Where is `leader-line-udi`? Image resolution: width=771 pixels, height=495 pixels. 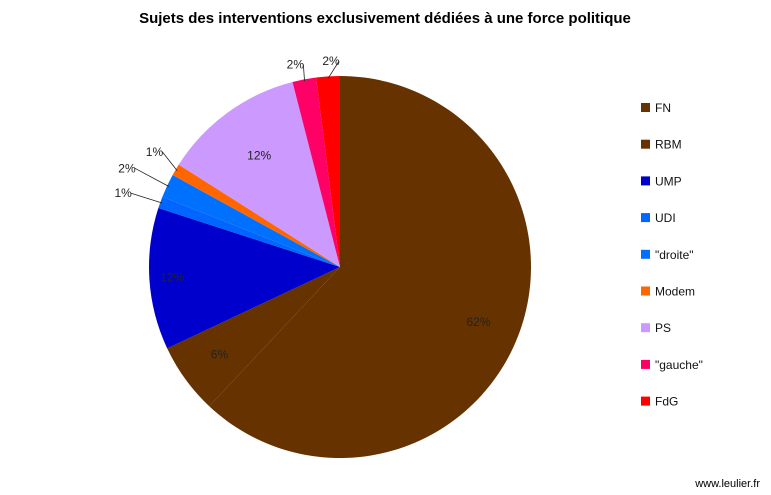 leader-line-udi is located at coordinates (147, 198).